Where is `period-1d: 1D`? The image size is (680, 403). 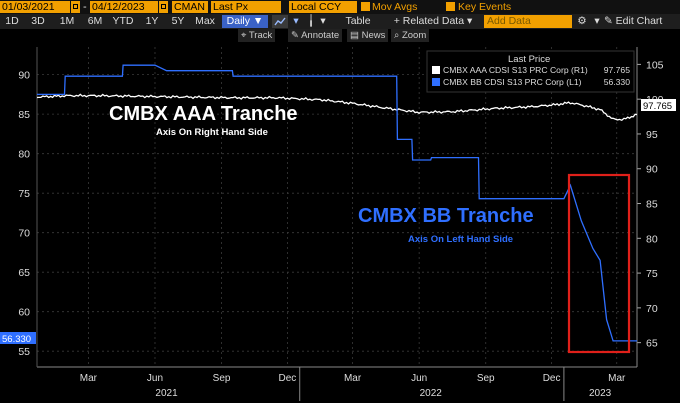 period-1d: 1D is located at coordinates (12, 21).